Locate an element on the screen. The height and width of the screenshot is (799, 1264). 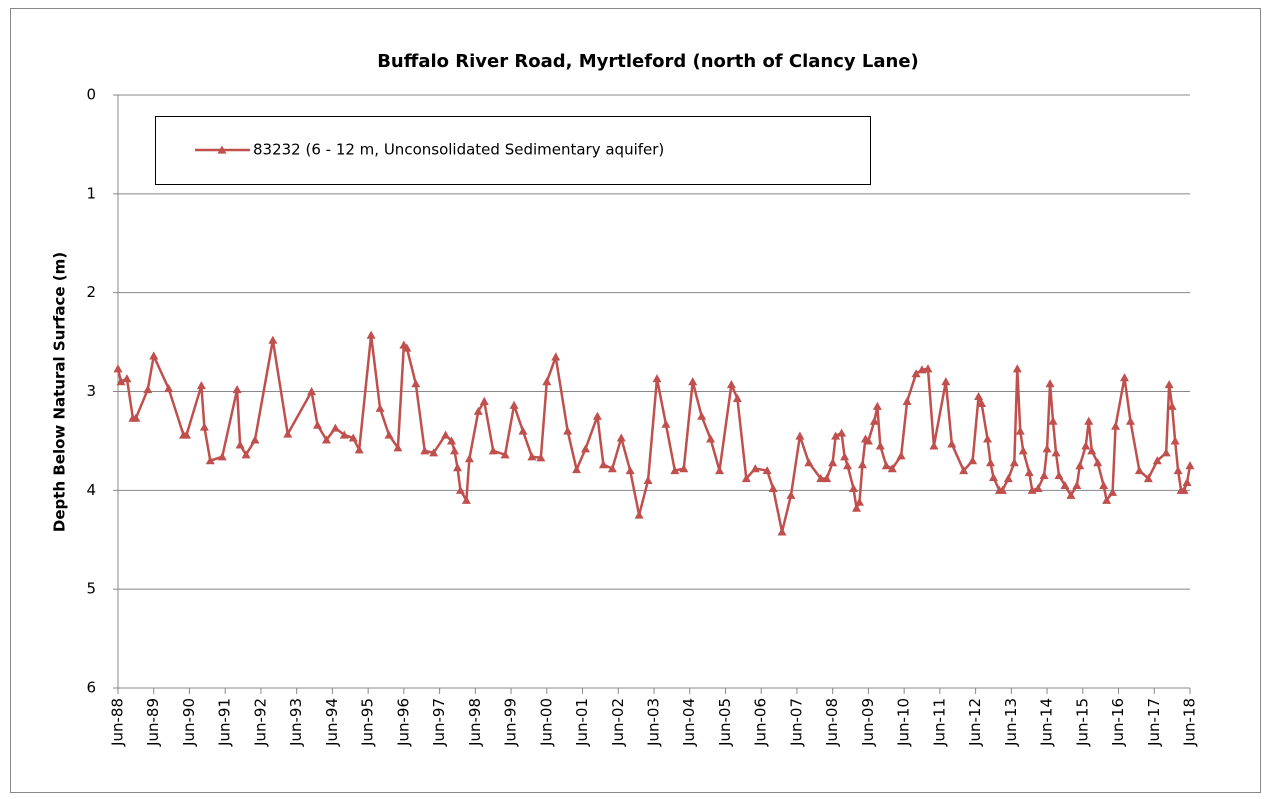
x-tick-label: Jun-99 is located at coordinates (511, 722).